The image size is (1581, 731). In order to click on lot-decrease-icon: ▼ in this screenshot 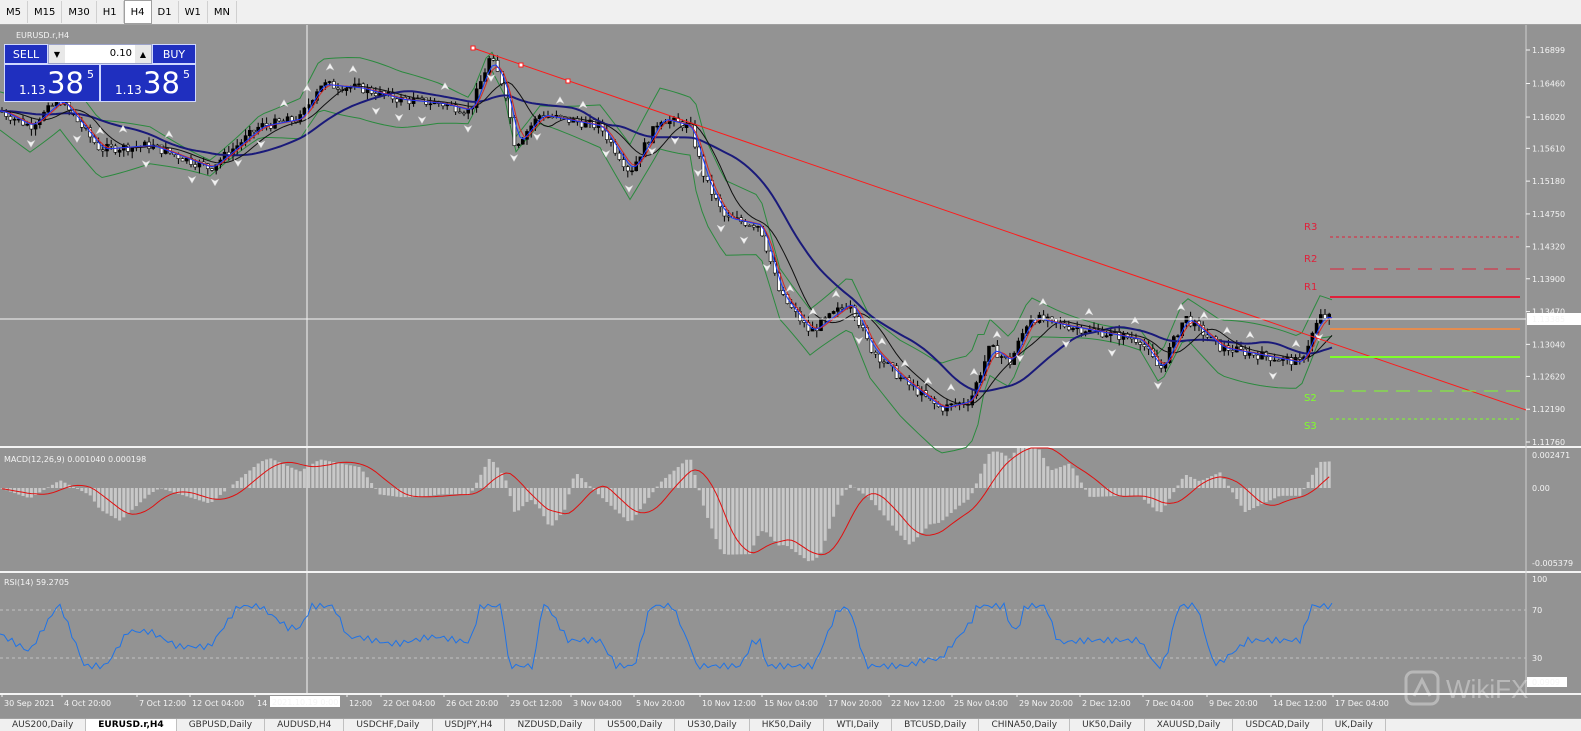, I will do `click(57, 54)`.